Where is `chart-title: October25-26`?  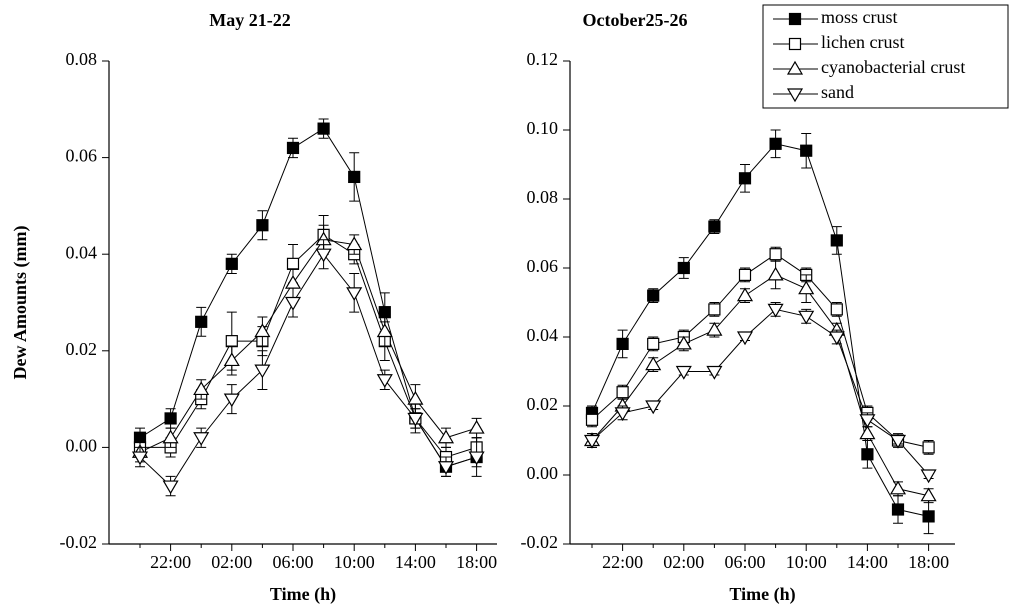
chart-title: October25-26 is located at coordinates (635, 20).